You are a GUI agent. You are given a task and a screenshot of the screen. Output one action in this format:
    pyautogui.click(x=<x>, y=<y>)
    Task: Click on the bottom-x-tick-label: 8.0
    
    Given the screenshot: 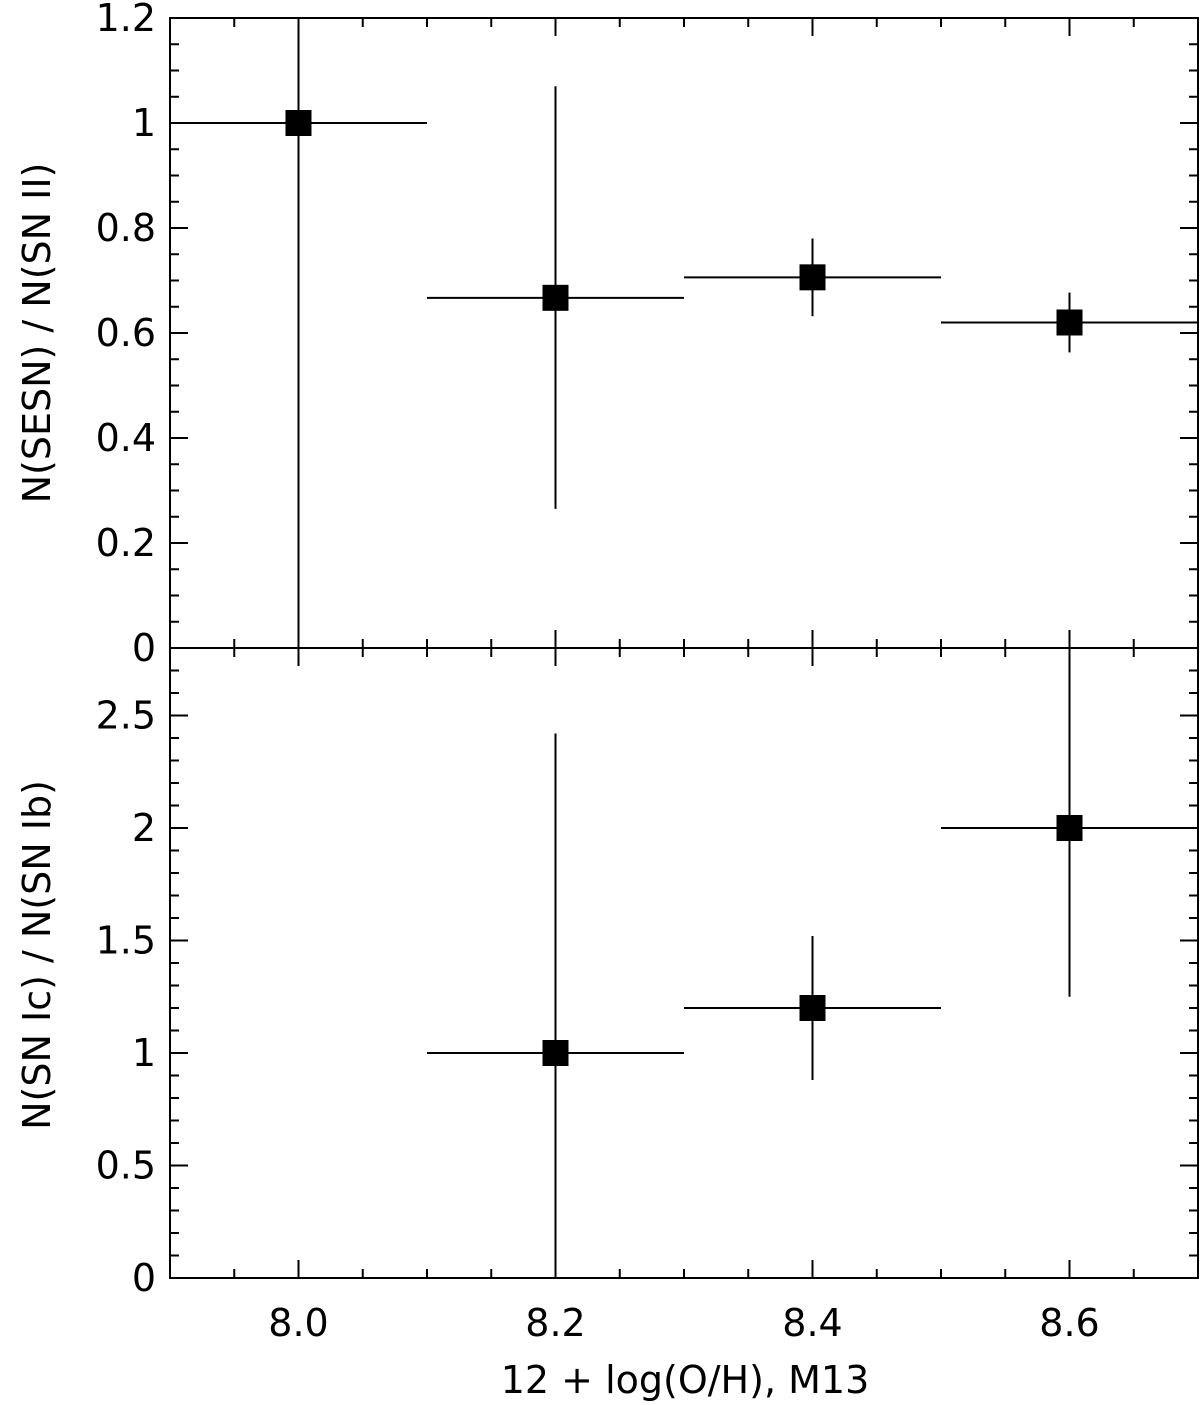 What is the action you would take?
    pyautogui.click(x=298, y=1323)
    